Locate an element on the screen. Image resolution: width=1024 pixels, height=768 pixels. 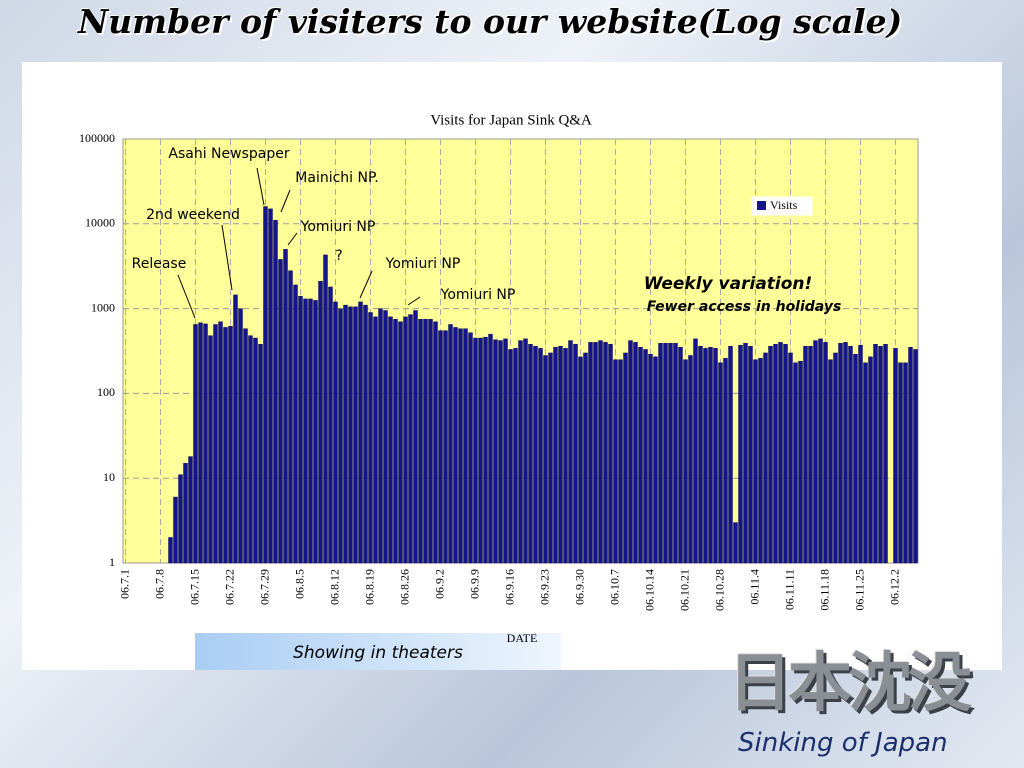
legend-label: Visits is located at coordinates (784, 205).